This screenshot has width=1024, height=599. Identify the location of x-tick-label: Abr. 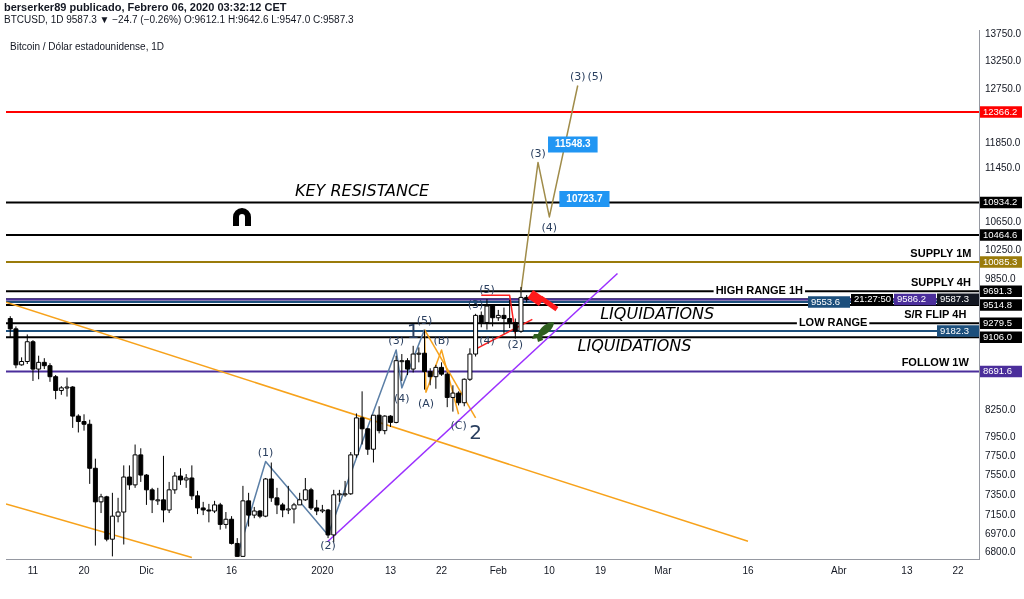
(839, 570).